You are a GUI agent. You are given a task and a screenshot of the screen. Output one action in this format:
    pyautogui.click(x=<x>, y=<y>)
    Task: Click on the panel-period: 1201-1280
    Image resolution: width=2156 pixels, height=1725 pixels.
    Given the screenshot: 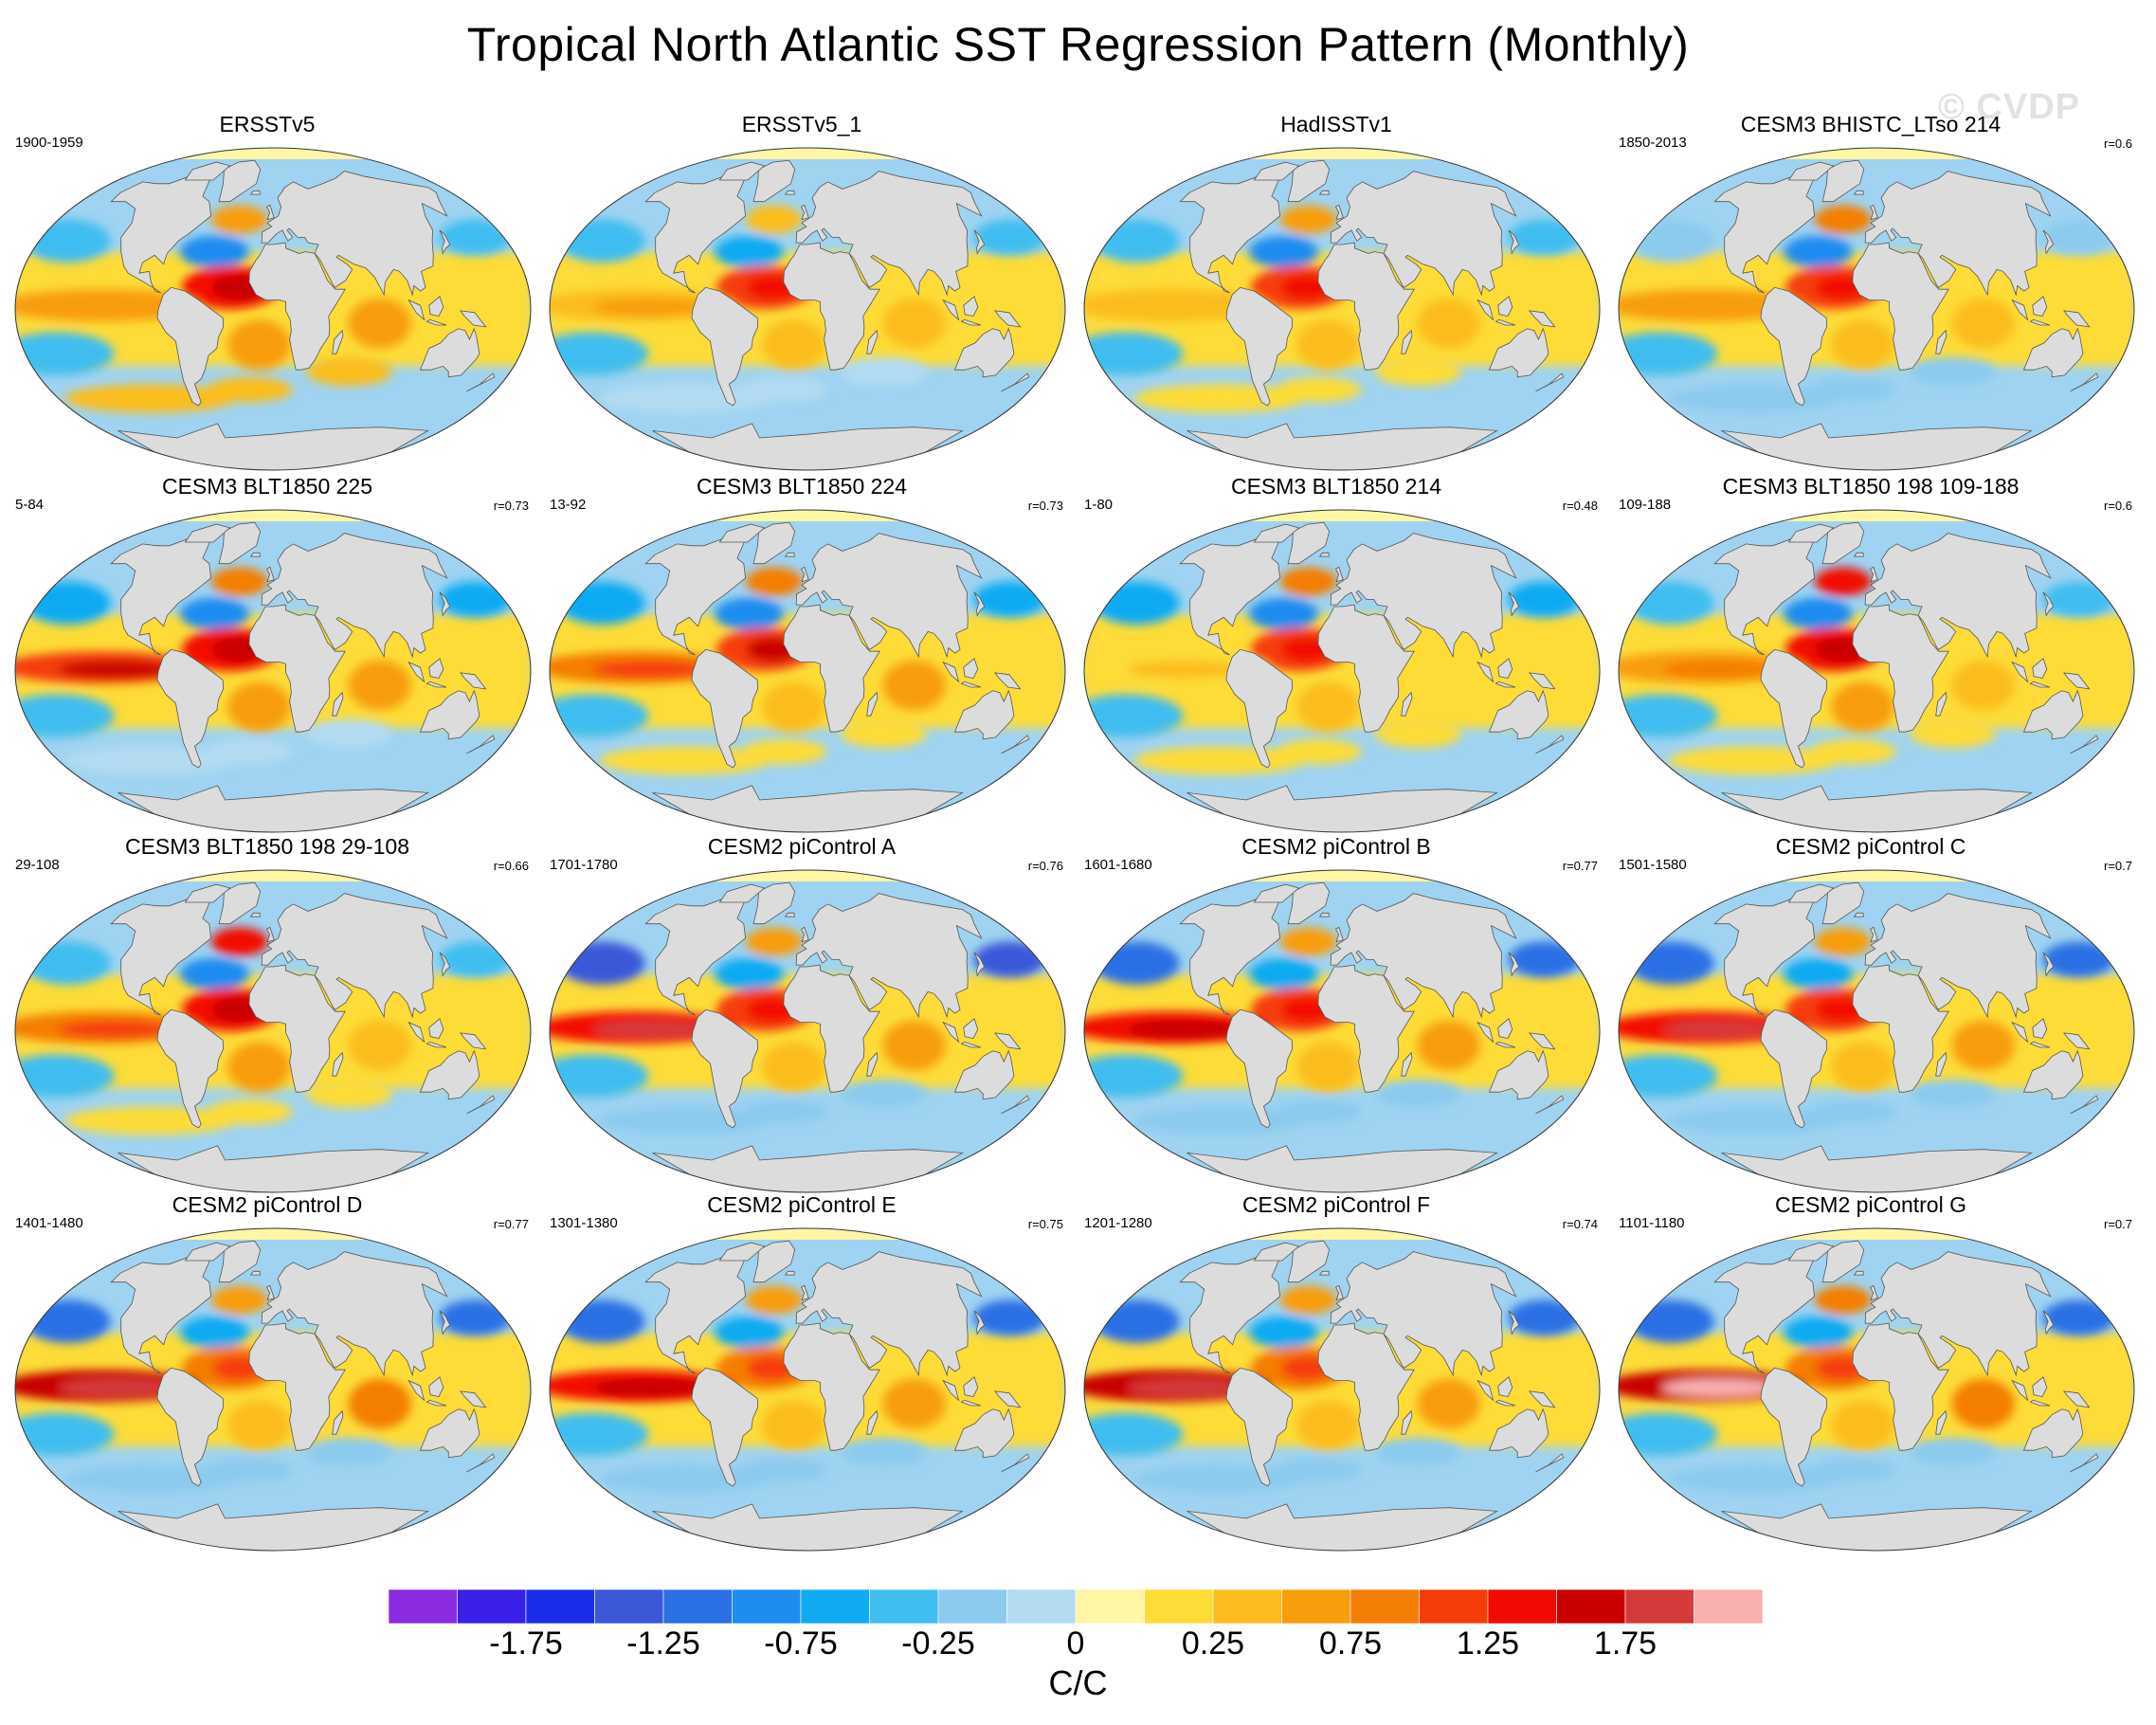 What is the action you would take?
    pyautogui.click(x=1118, y=1223)
    